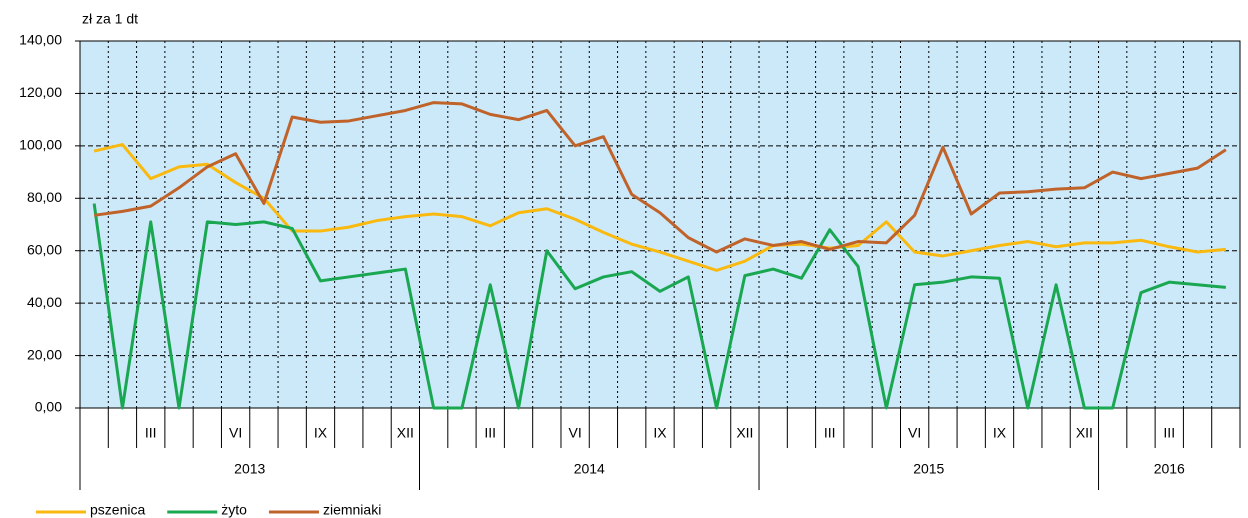  What do you see at coordinates (44, 302) in the screenshot?
I see `y-tick-label: 40,00` at bounding box center [44, 302].